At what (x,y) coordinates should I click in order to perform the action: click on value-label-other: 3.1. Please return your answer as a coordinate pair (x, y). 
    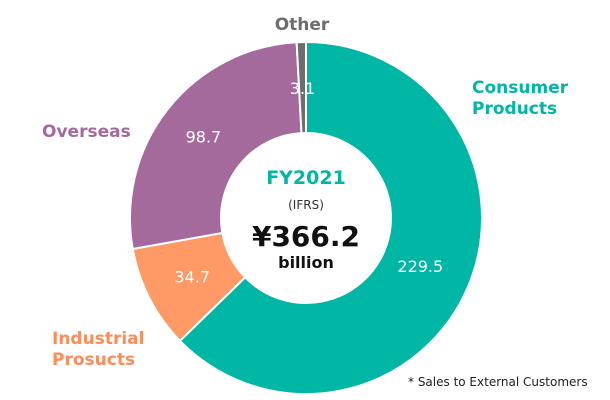
    Looking at the image, I should click on (302, 88).